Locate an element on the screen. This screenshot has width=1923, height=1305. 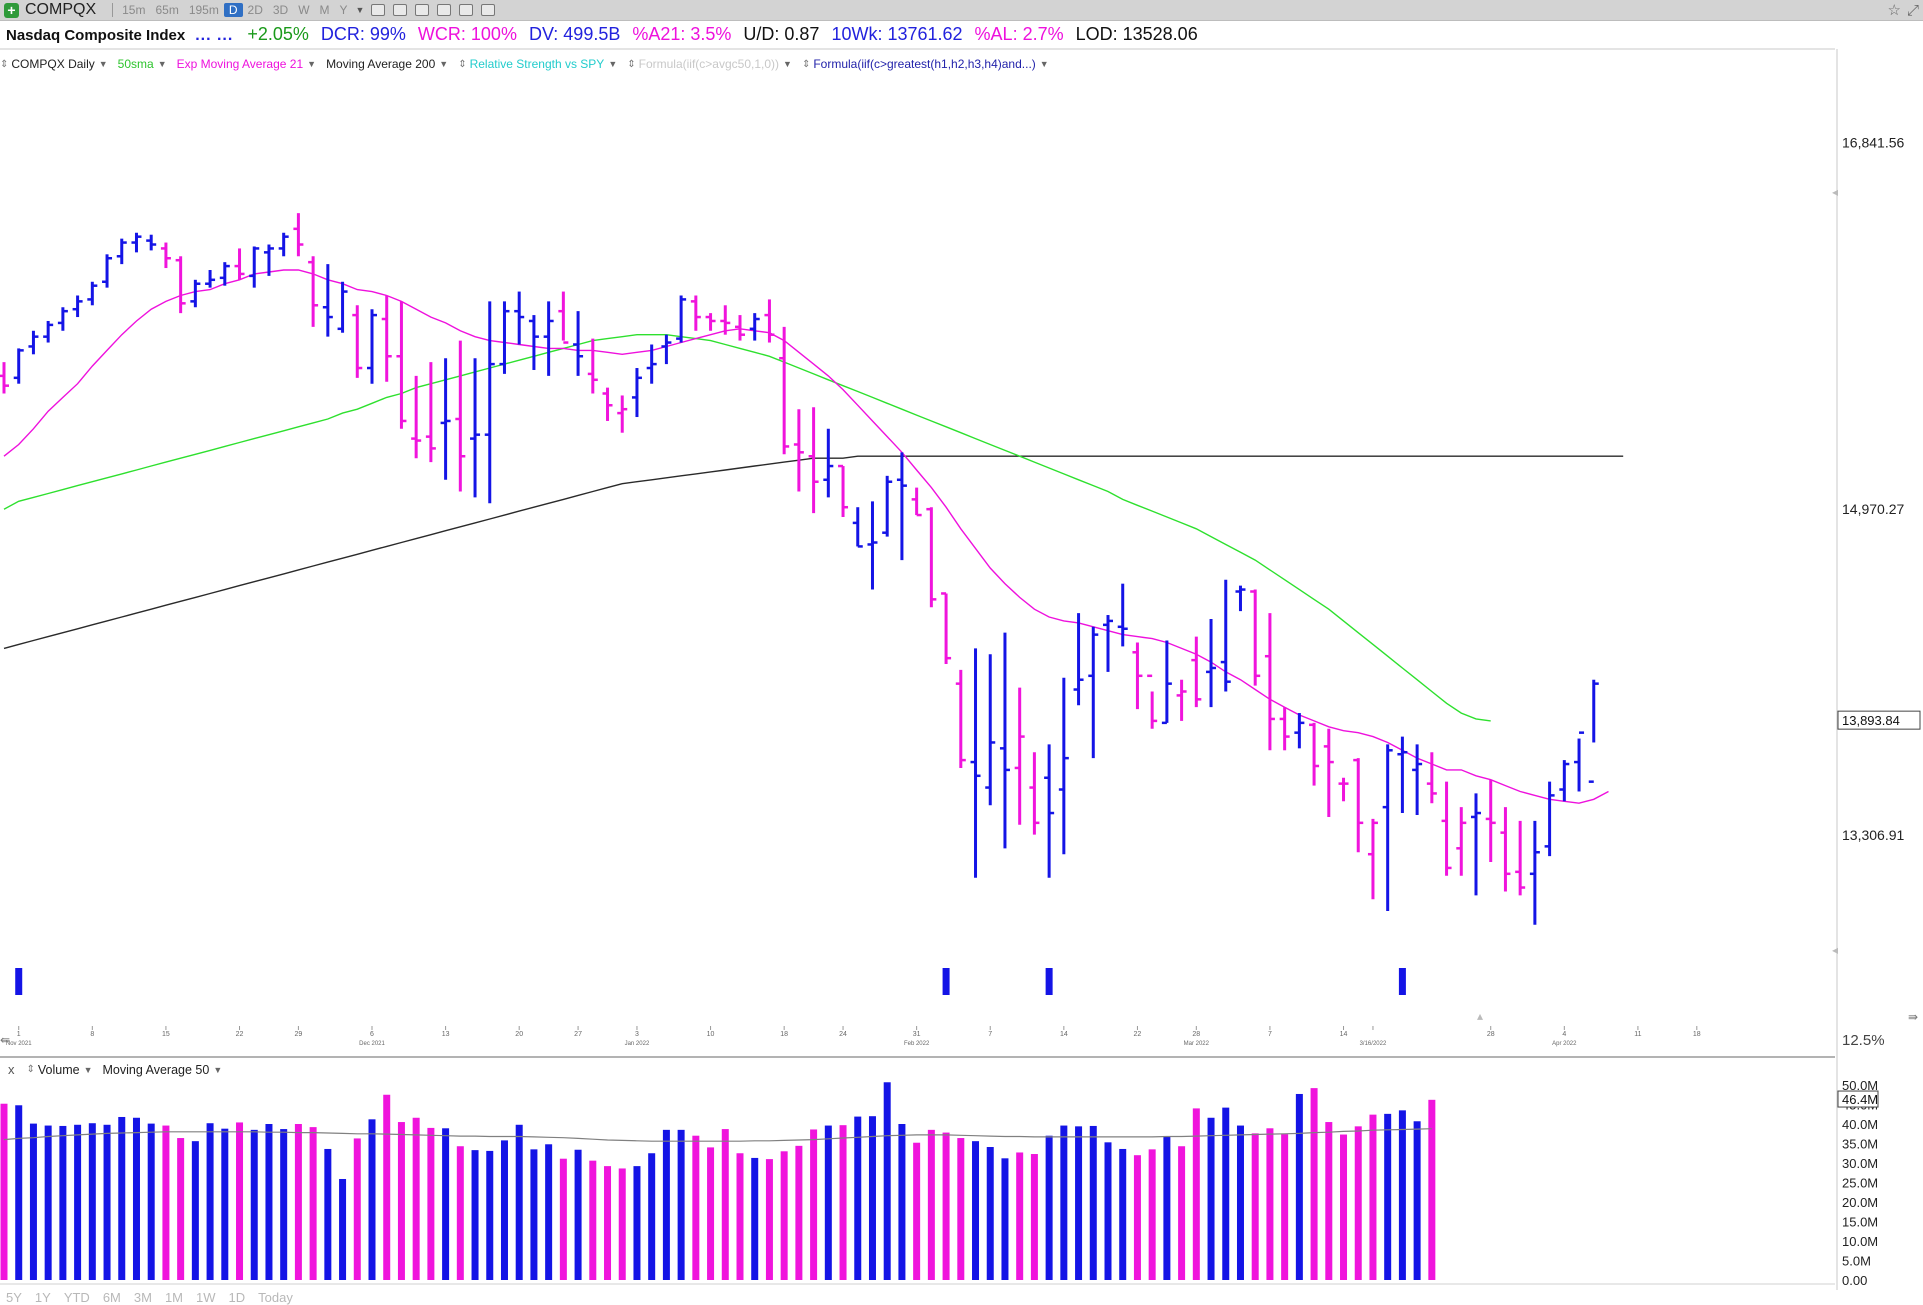
legend-ema21: Exp Moving Average 21 ▼ is located at coordinates (246, 64).